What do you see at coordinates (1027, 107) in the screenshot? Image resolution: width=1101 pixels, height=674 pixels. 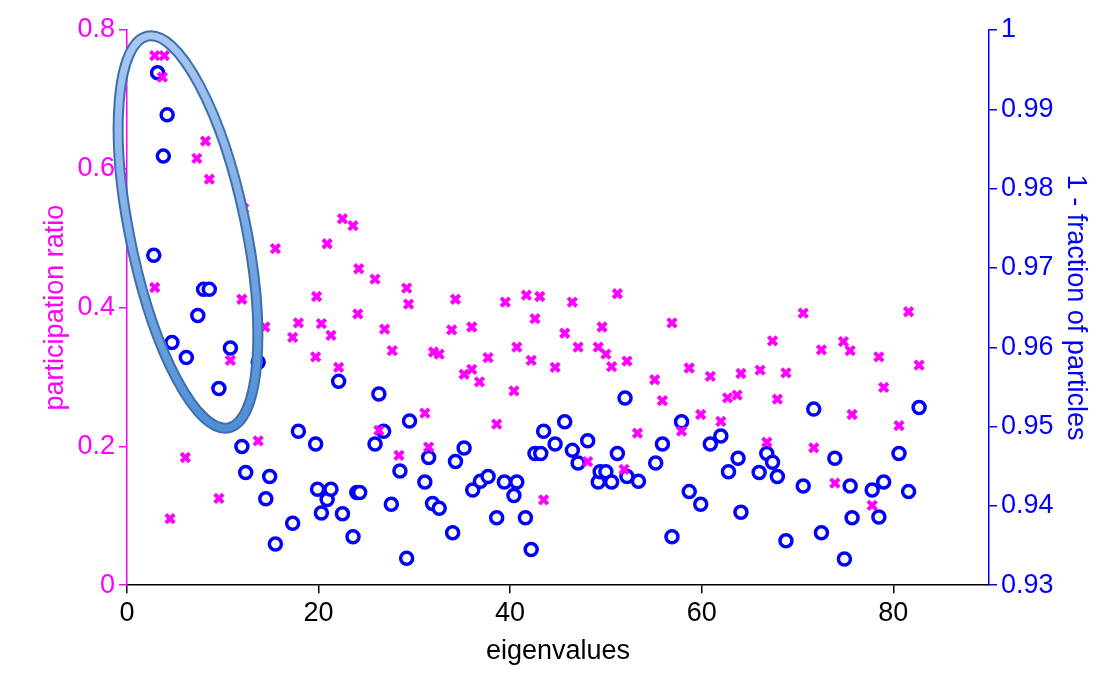 I see `y2-tick-label: 0.99` at bounding box center [1027, 107].